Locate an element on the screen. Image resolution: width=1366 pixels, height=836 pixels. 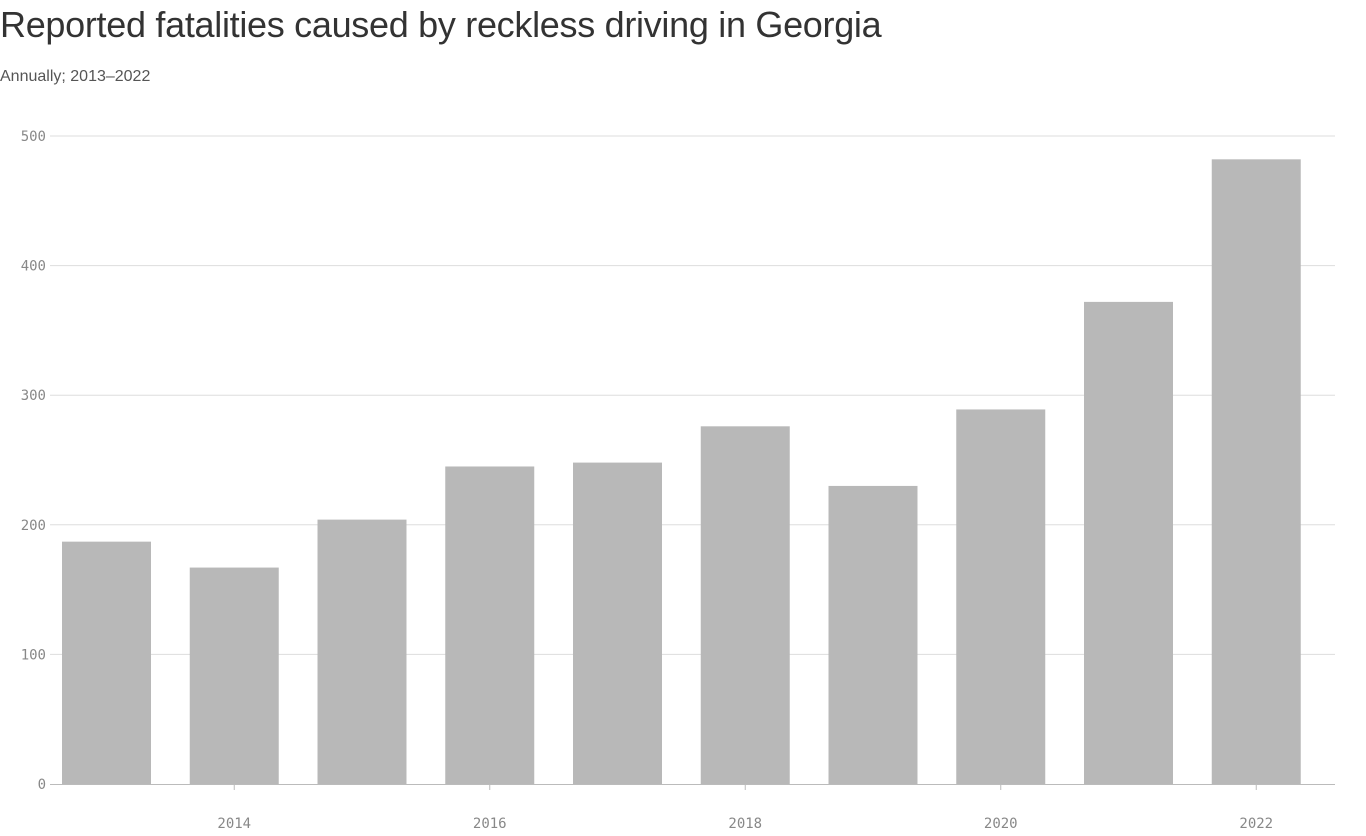
x-tick-label: 2020 is located at coordinates (1001, 824).